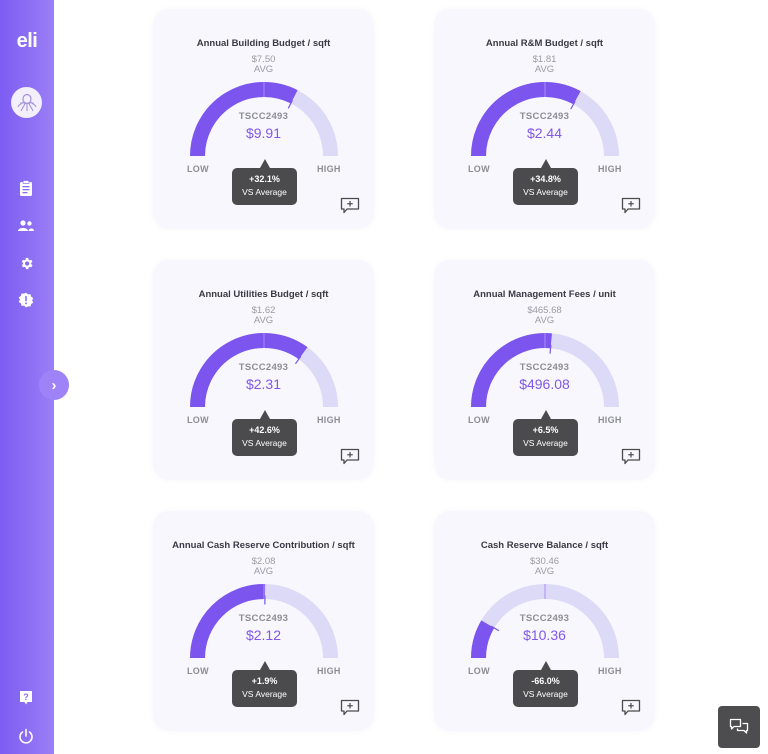  What do you see at coordinates (27, 41) in the screenshot?
I see `app-logo: eli` at bounding box center [27, 41].